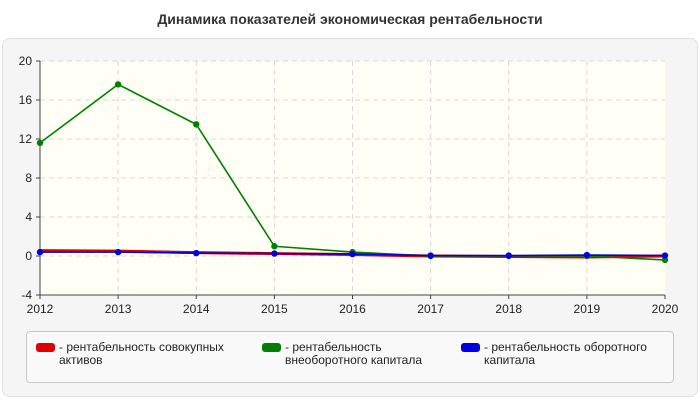 Image resolution: width=700 pixels, height=400 pixels. What do you see at coordinates (26, 61) in the screenshot?
I see `y-tick-label: 20` at bounding box center [26, 61].